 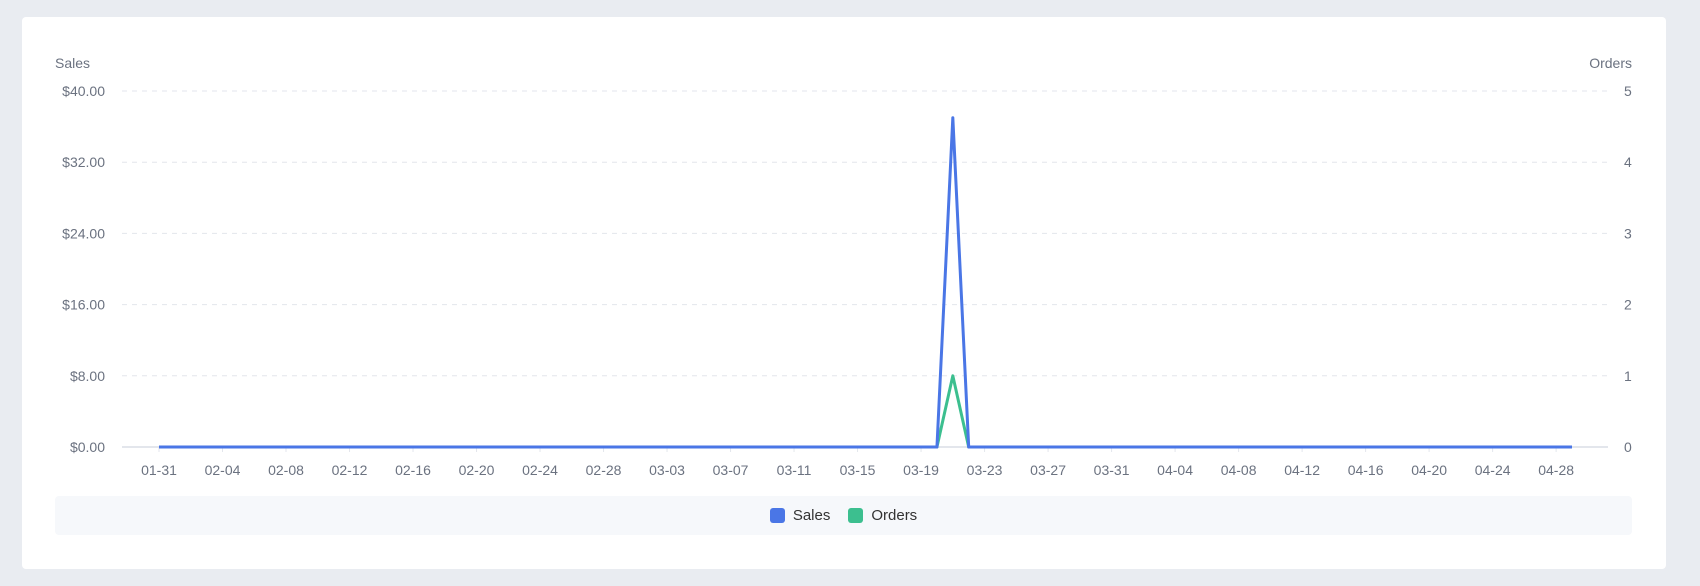 What do you see at coordinates (1628, 305) in the screenshot?
I see `y-right-tick-label: 2` at bounding box center [1628, 305].